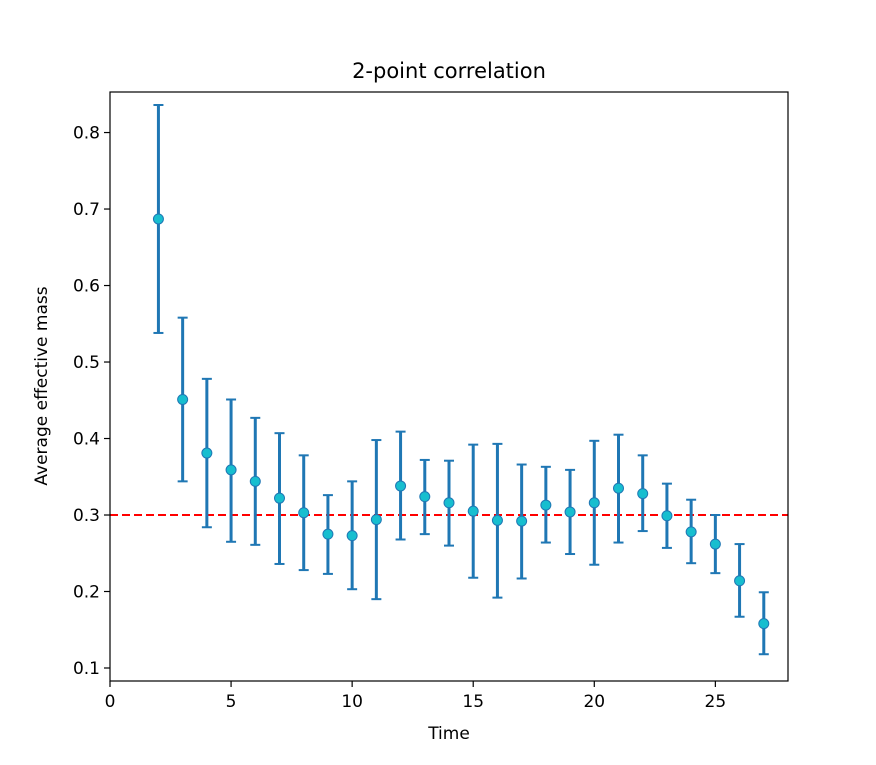 Image resolution: width=876 pixels, height=765 pixels. Describe the element at coordinates (86, 210) in the screenshot. I see `y-tick-label: 0.7` at that location.